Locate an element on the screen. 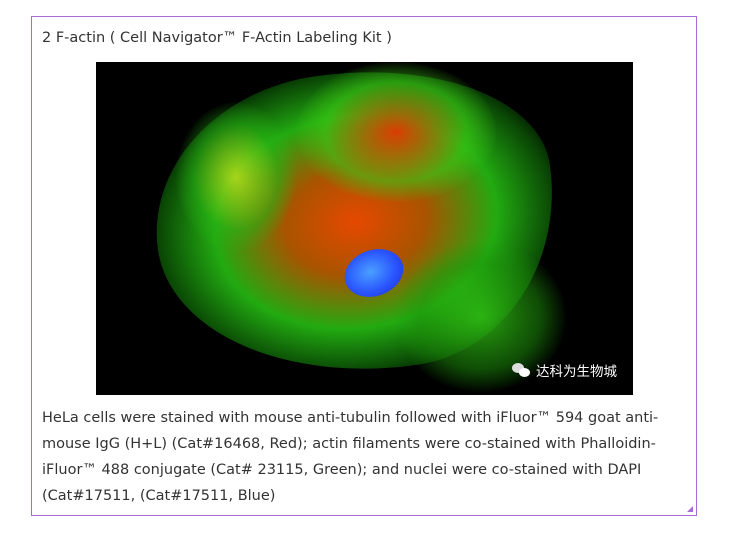 The width and height of the screenshot is (753, 538). cell-upper-region is located at coordinates (396, 132).